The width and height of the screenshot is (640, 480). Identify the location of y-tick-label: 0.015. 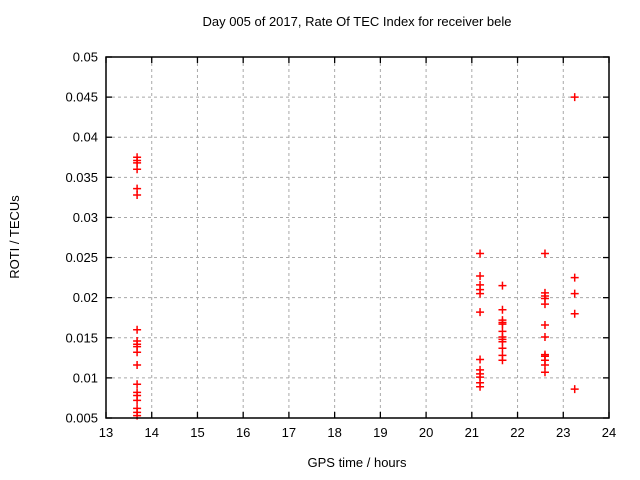
(81, 337).